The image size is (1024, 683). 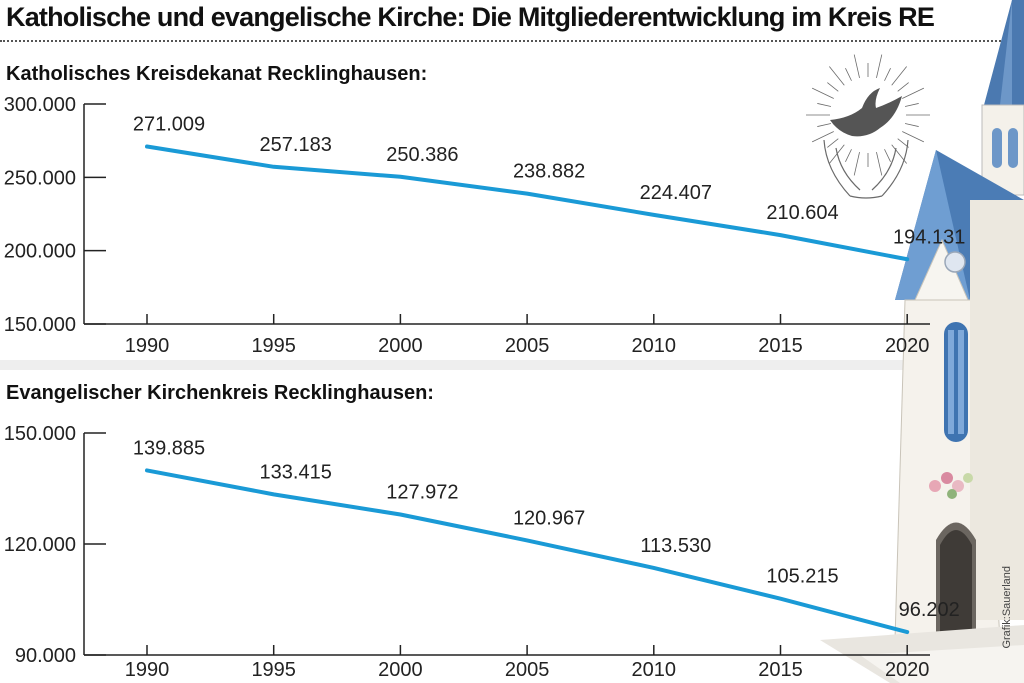 What do you see at coordinates (45, 656) in the screenshot?
I see `y-tick-label: 90.000` at bounding box center [45, 656].